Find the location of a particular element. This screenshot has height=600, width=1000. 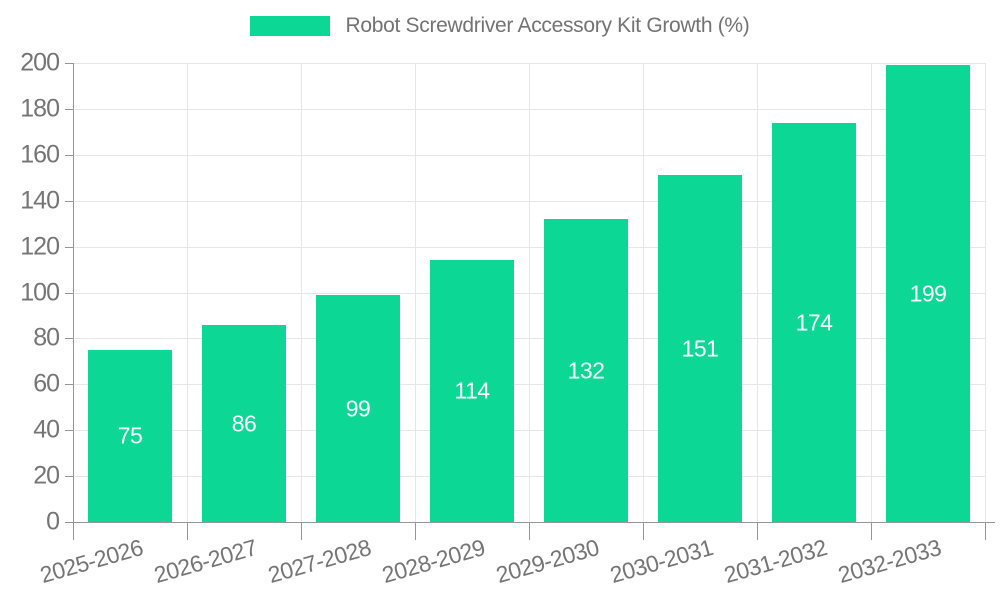

bar-value-label: 132 is located at coordinates (586, 370).